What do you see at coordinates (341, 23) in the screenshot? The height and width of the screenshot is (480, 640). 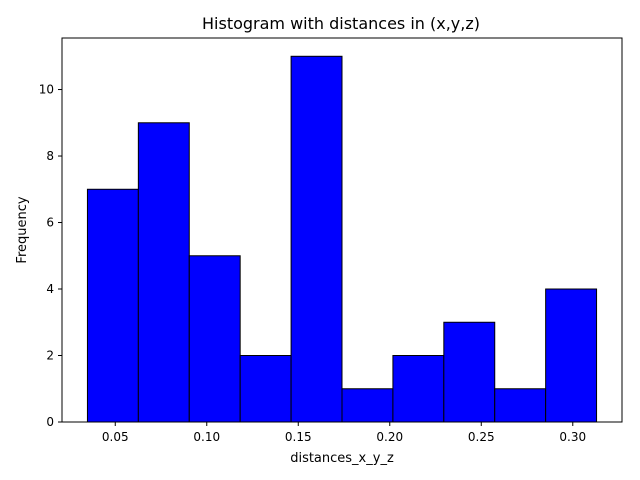 I see `chart-title: Histogram with distances in (x,y,z)` at bounding box center [341, 23].